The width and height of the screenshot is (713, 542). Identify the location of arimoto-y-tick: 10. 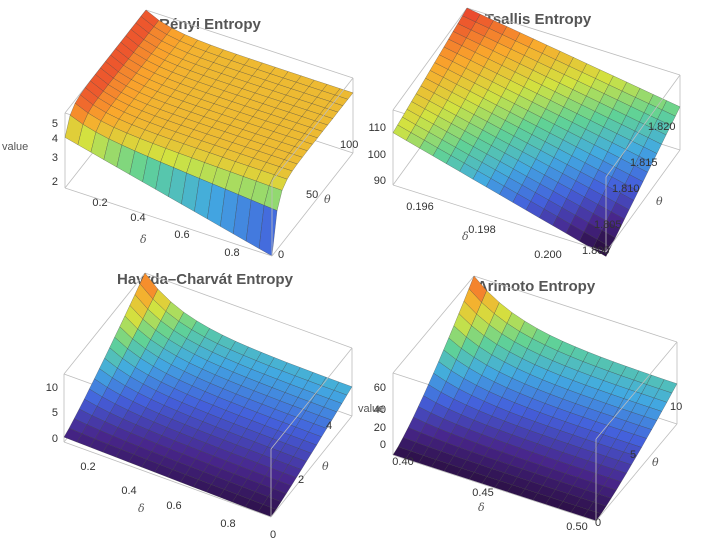
(676, 407).